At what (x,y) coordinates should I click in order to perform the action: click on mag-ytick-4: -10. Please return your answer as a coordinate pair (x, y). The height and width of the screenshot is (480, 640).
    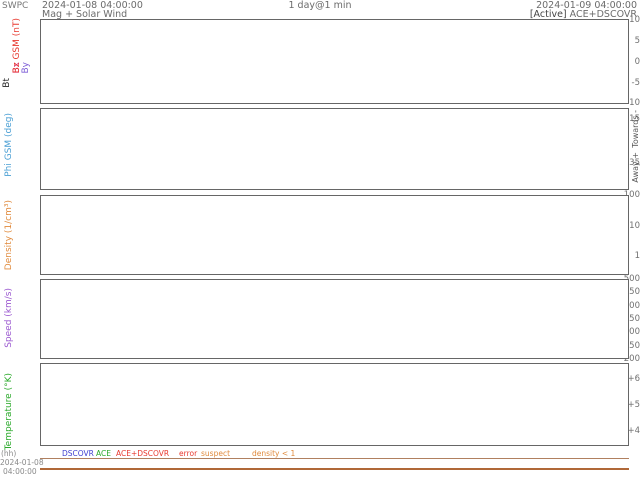
    Looking at the image, I should click on (633, 103).